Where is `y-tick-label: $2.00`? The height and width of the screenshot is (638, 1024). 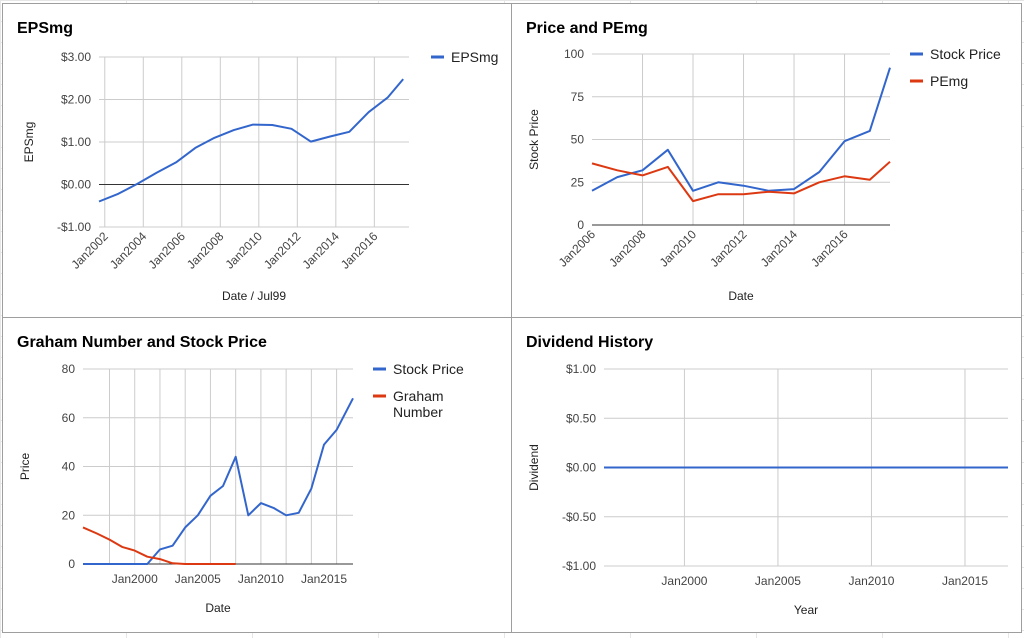 y-tick-label: $2.00 is located at coordinates (76, 100).